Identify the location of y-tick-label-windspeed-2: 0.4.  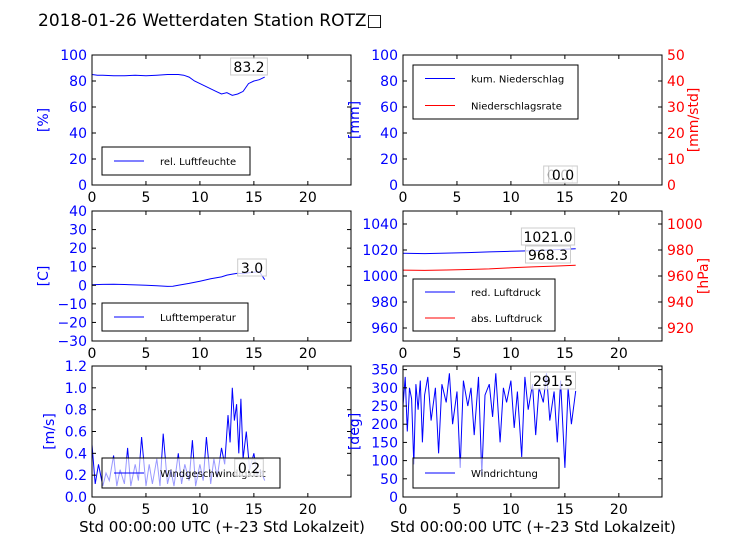
(76, 454).